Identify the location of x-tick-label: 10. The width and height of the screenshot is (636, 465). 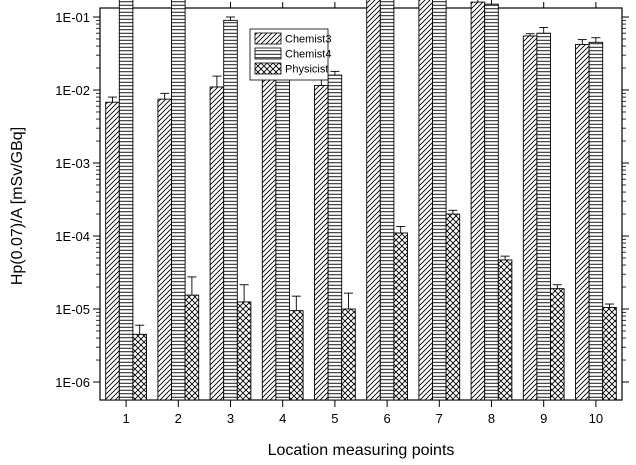
(596, 418).